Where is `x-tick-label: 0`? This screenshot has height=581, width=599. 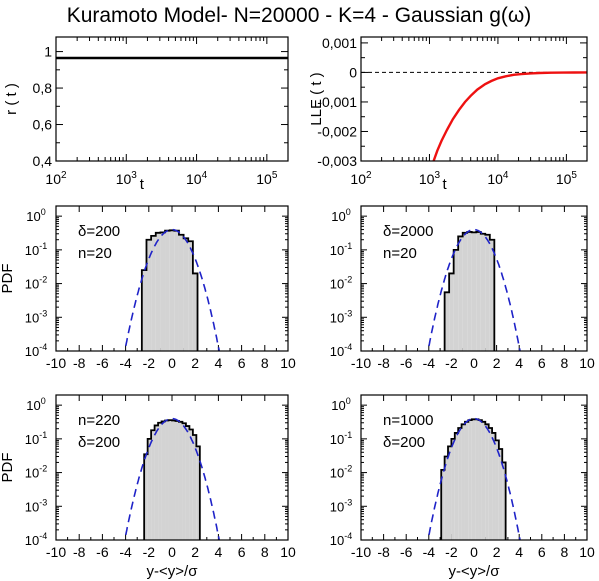
x-tick-label: 0 is located at coordinates (172, 363).